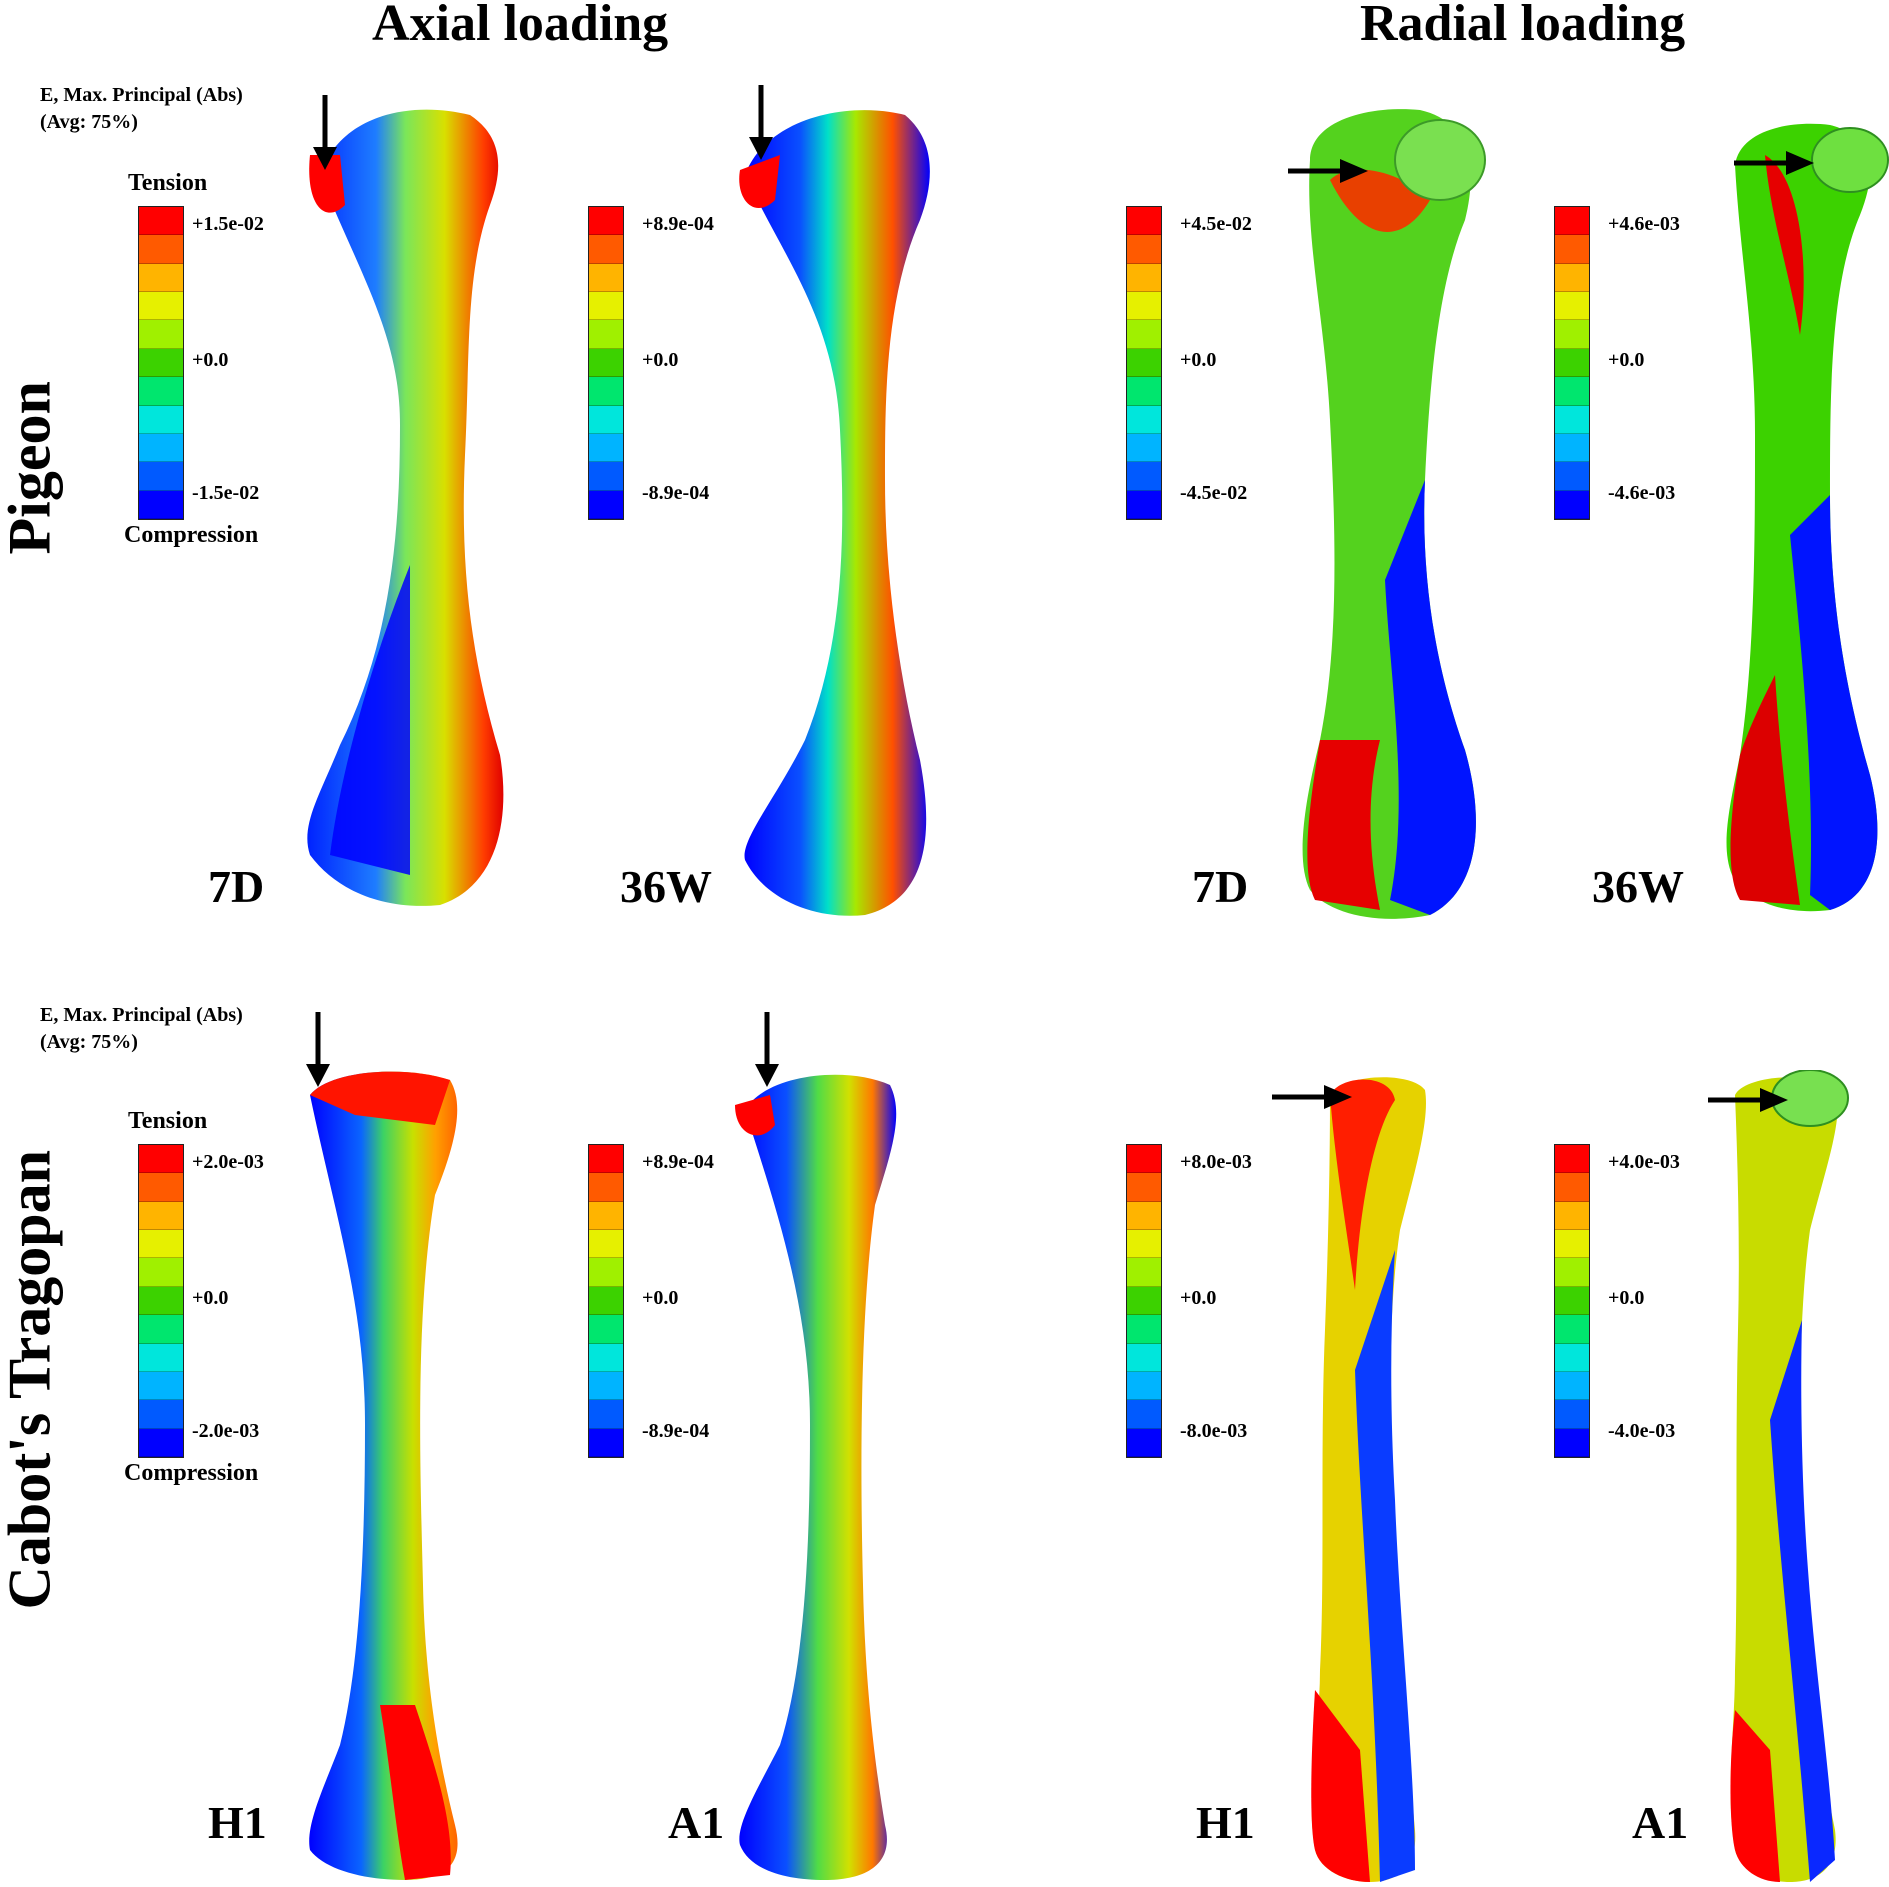 Image resolution: width=1889 pixels, height=1887 pixels. Describe the element at coordinates (666, 886) in the screenshot. I see `specimen-label: 36W` at that location.